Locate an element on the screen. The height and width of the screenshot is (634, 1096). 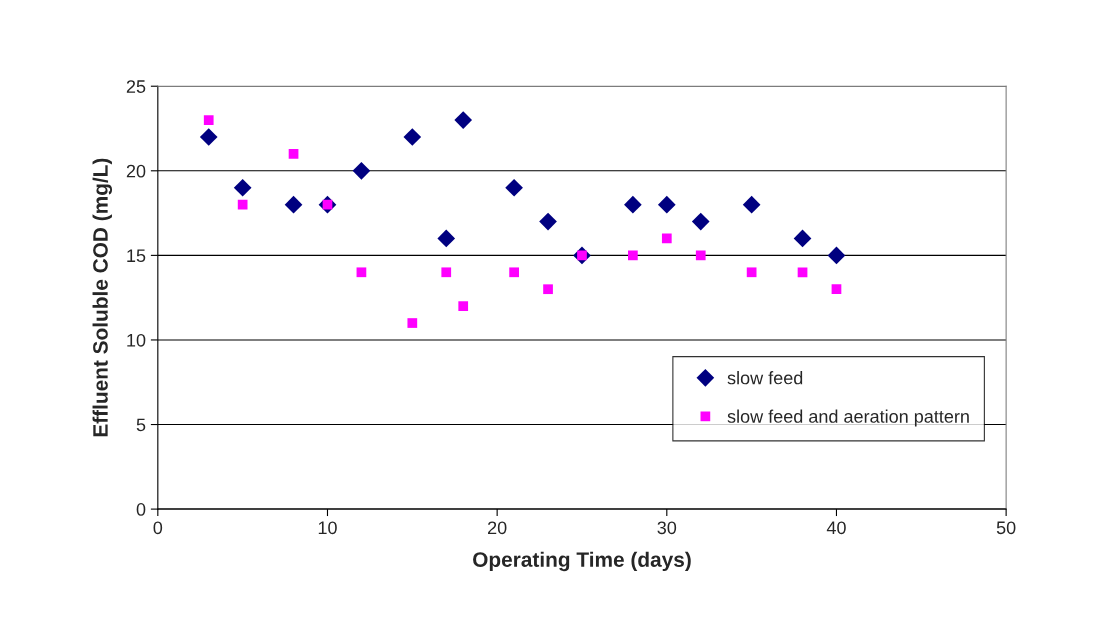
x-tick-label: 0 is located at coordinates (158, 528).